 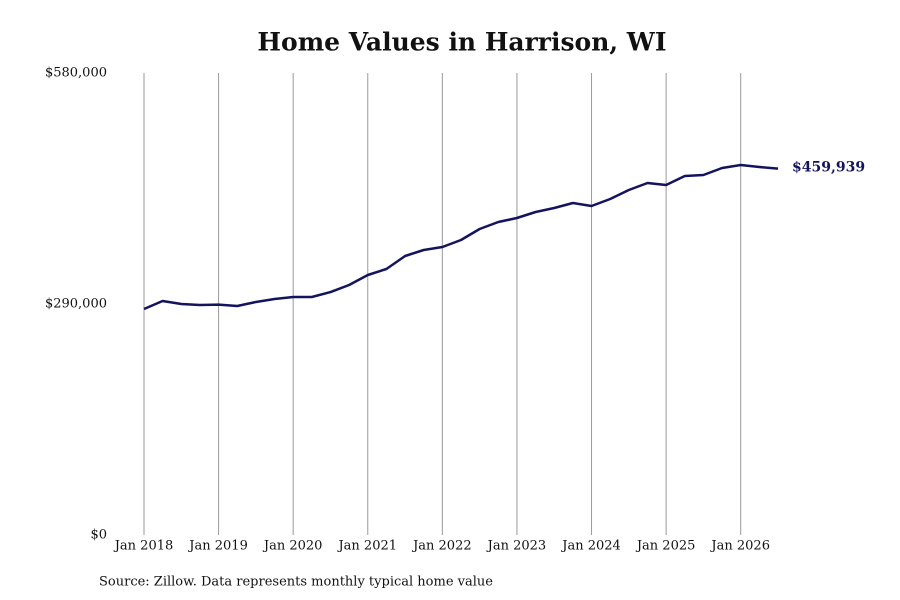 What do you see at coordinates (76, 73) in the screenshot?
I see `y-tick-label: $580,000` at bounding box center [76, 73].